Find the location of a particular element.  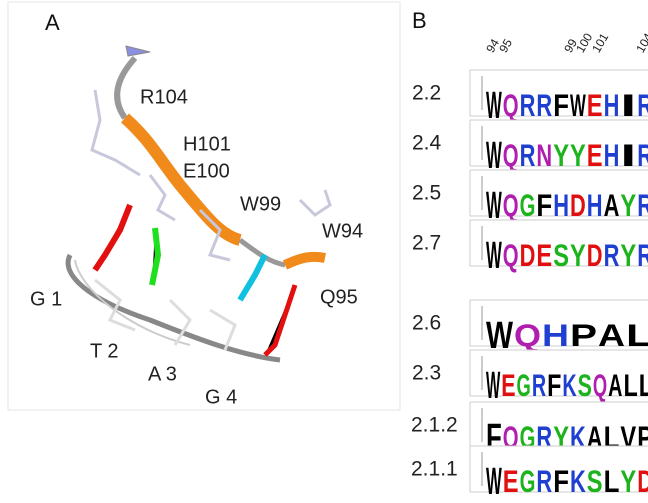

row-label: 2.5 is located at coordinates (426, 193).